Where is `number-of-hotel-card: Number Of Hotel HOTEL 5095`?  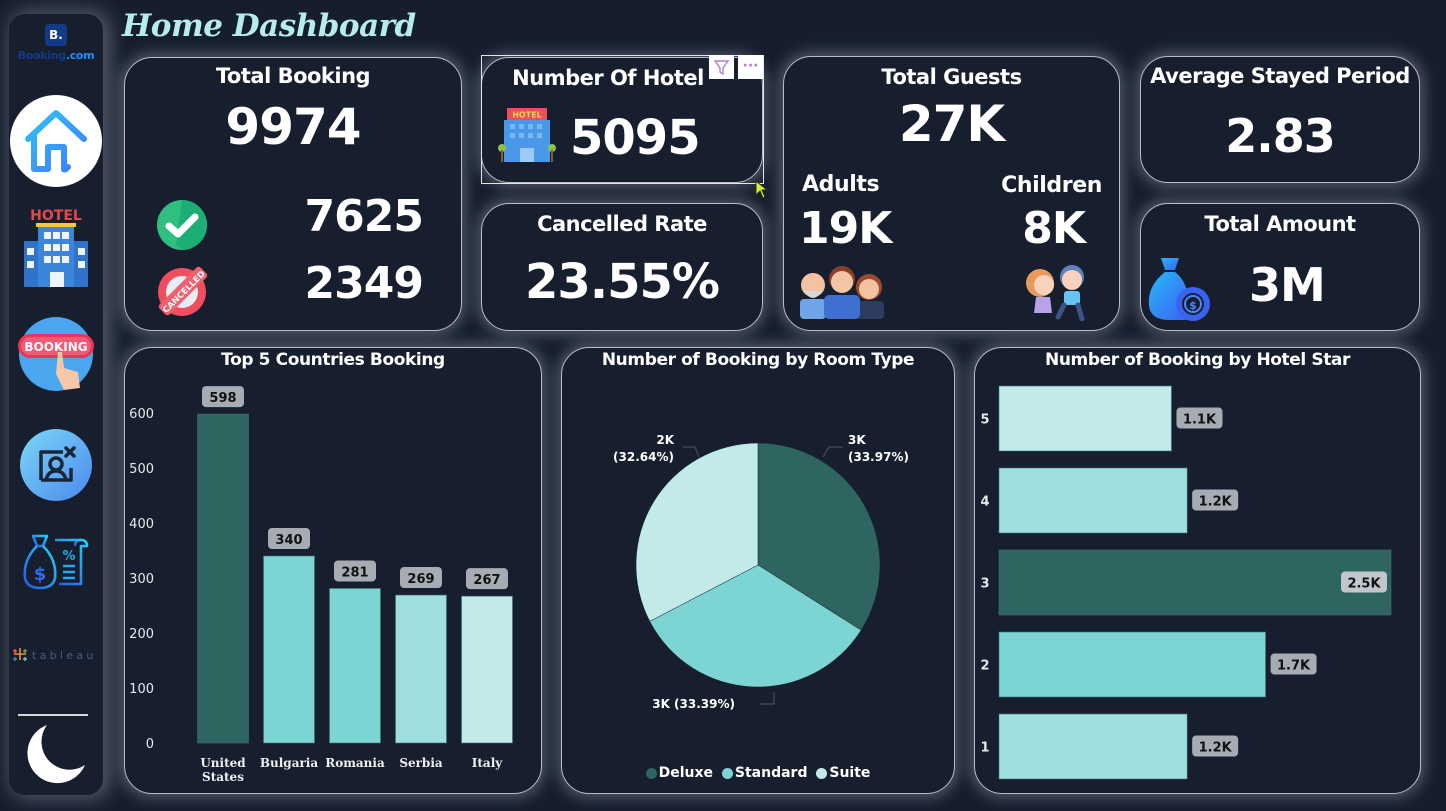
number-of-hotel-card: Number Of Hotel HOTEL 5095 is located at coordinates (622, 120).